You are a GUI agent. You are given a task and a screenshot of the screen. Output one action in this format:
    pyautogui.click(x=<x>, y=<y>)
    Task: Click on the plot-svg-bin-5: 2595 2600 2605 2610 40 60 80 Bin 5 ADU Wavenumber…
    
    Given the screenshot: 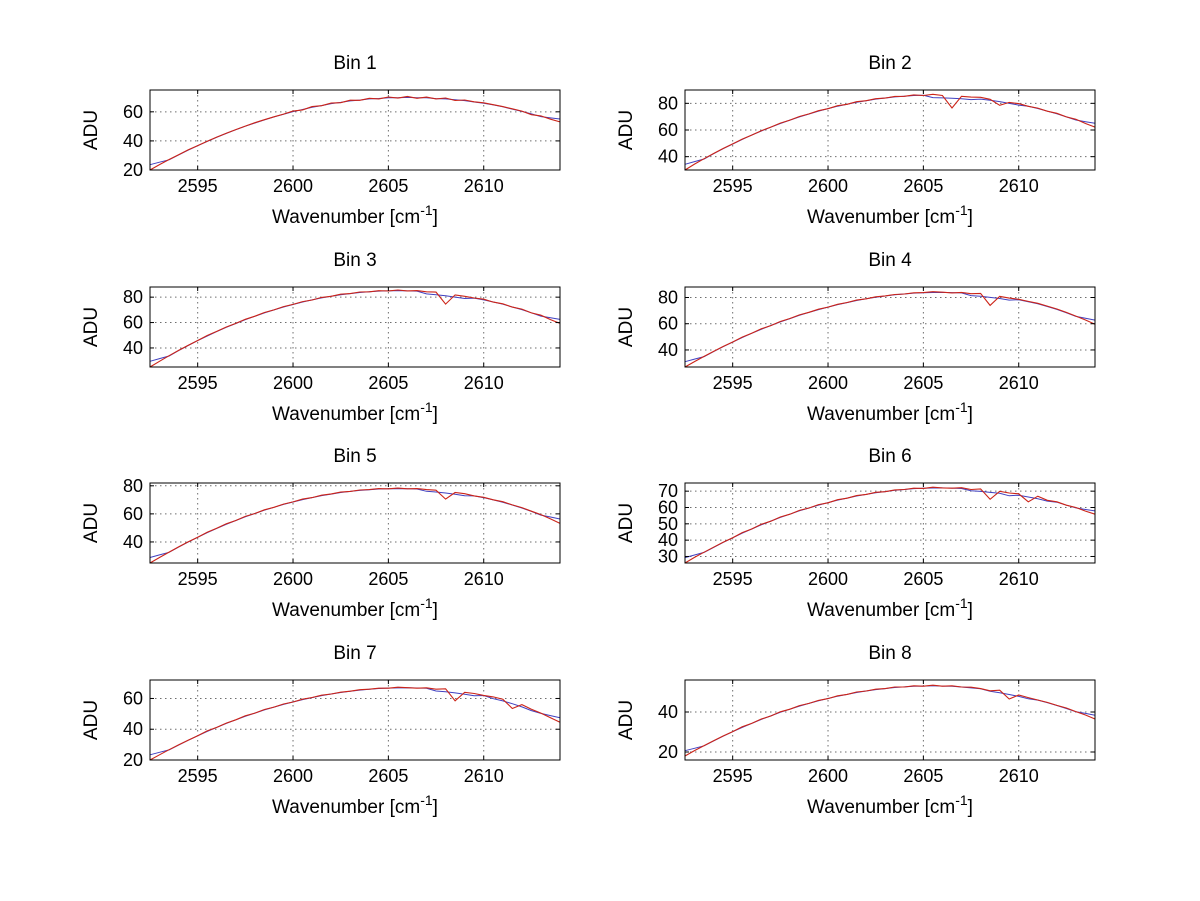 What is the action you would take?
    pyautogui.click(x=321, y=533)
    